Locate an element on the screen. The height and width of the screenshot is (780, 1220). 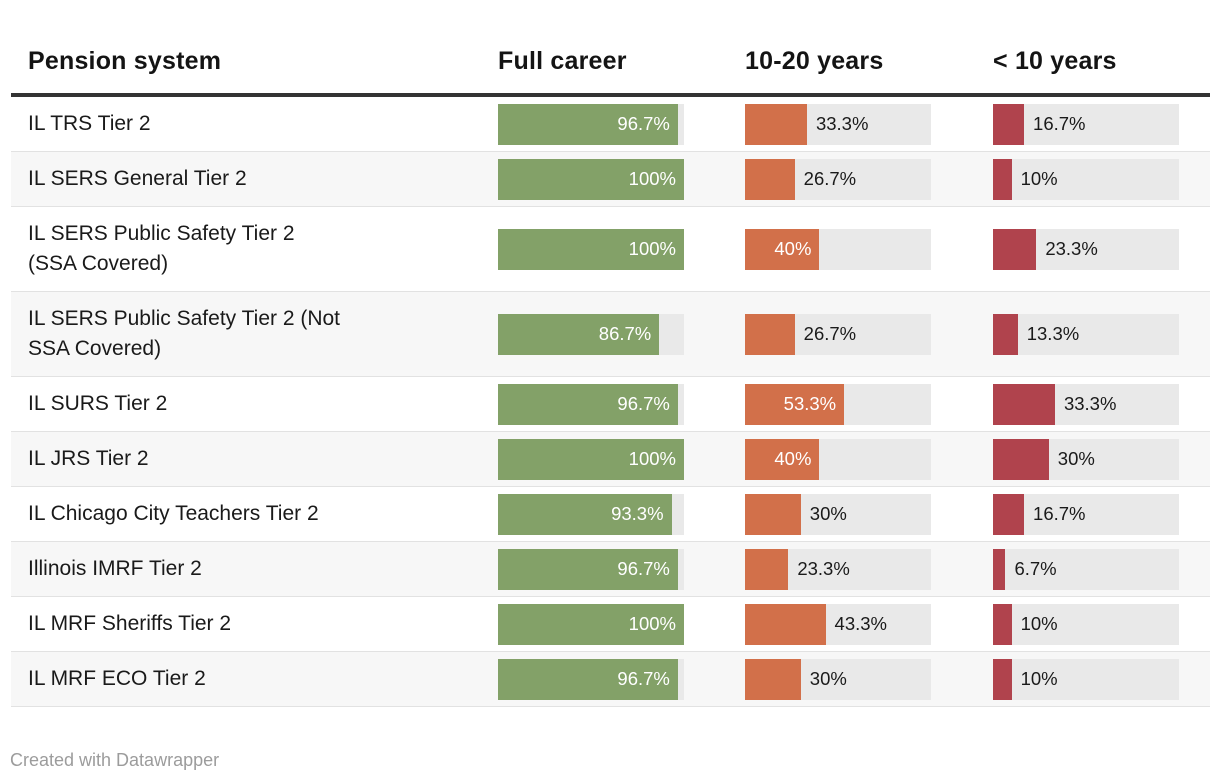
table-row: IL MRF ECO Tier 2 96.7% 30% 10% is located at coordinates (610, 679).